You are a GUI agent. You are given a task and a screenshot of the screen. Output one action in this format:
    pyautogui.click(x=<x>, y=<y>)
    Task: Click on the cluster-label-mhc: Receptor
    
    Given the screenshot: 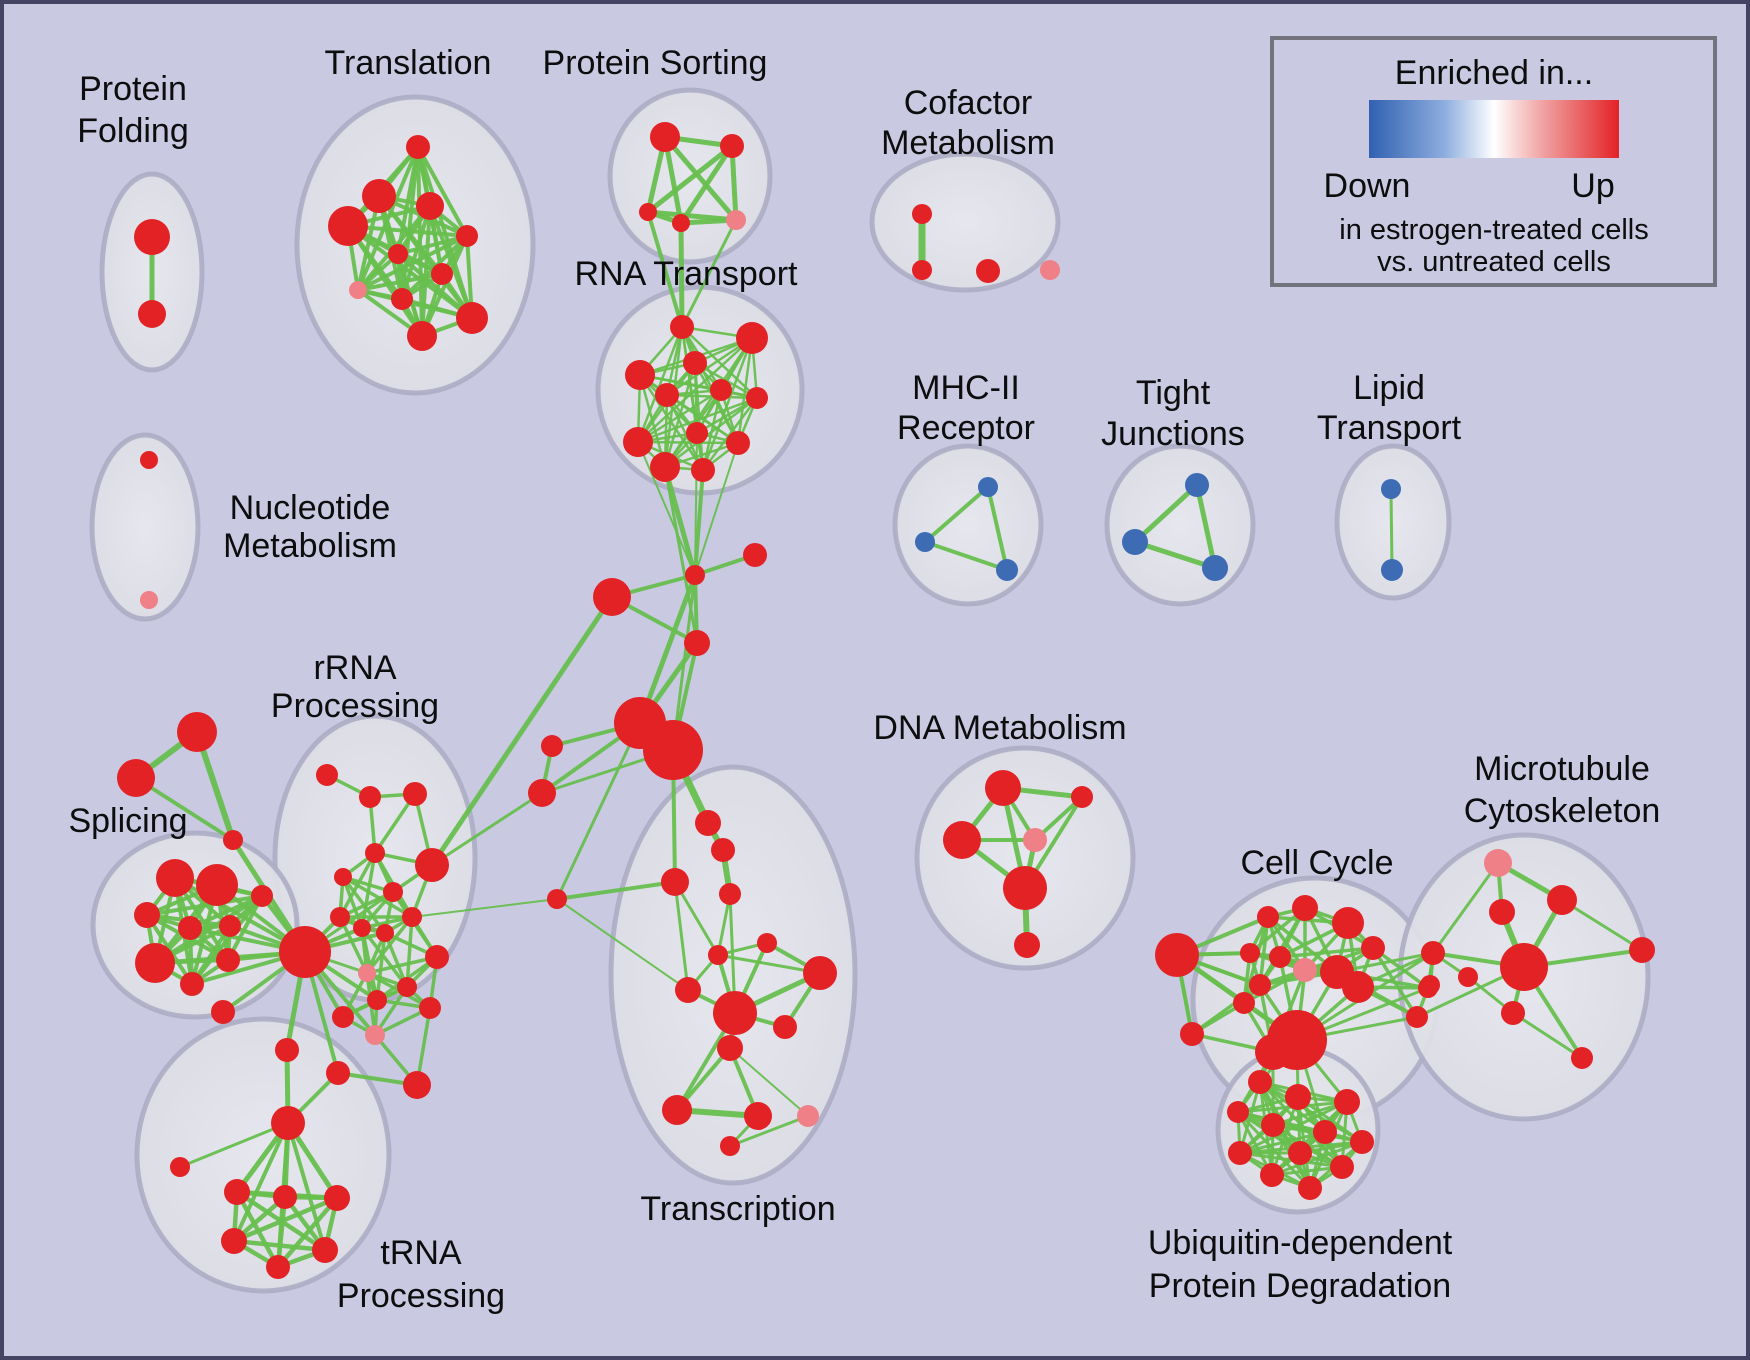 What is the action you would take?
    pyautogui.click(x=966, y=428)
    